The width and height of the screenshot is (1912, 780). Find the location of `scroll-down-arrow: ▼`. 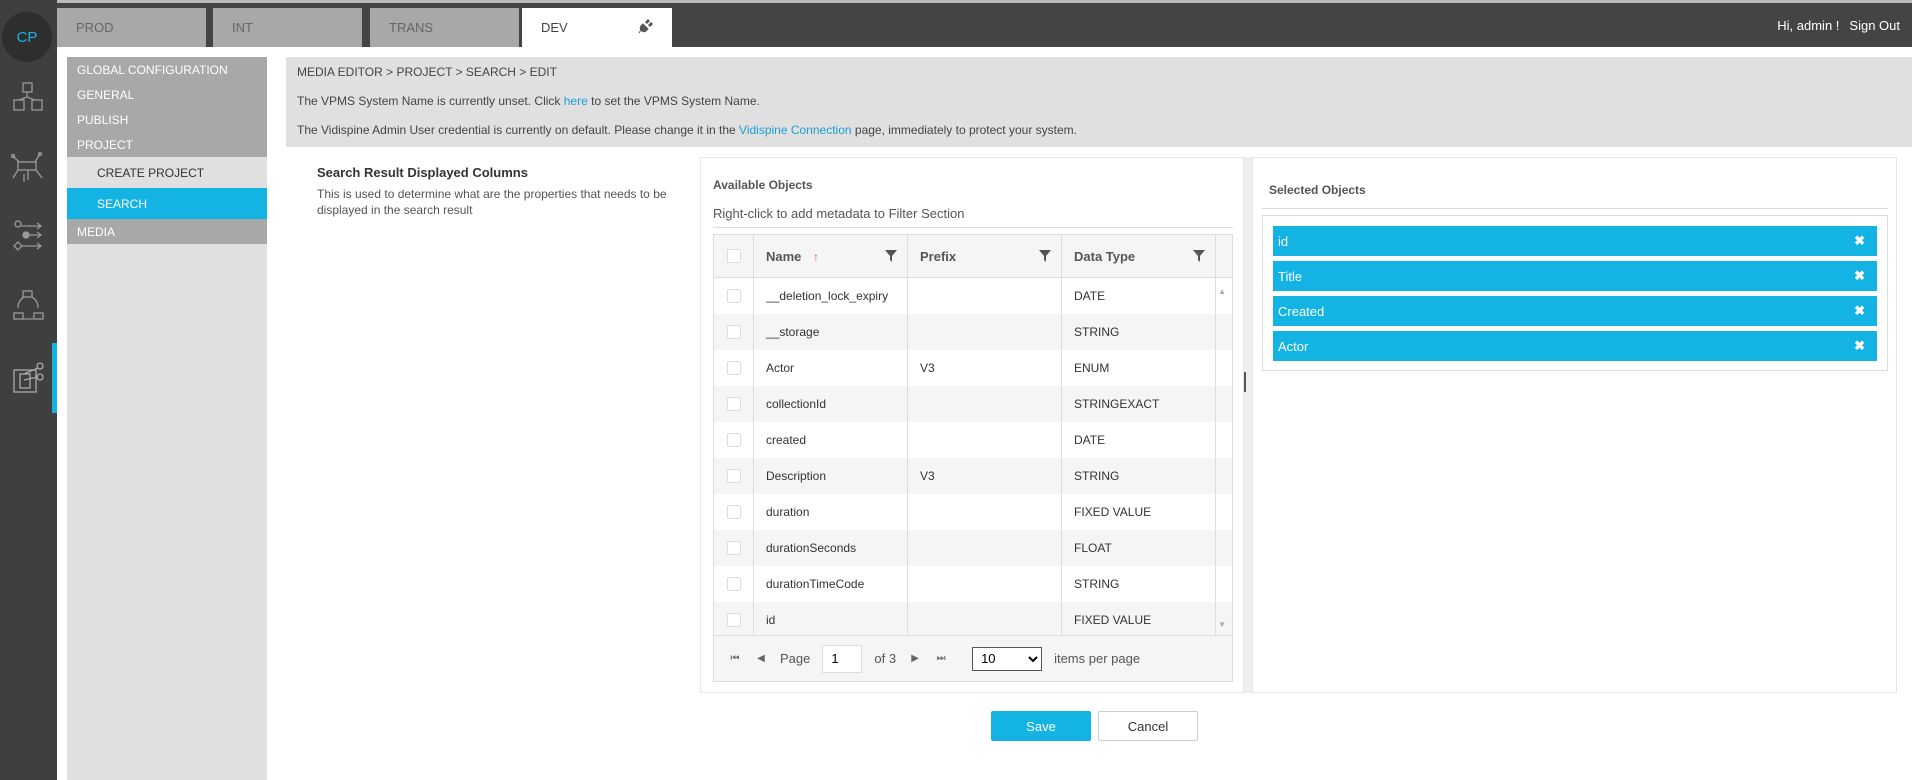

scroll-down-arrow: ▼ is located at coordinates (1222, 624).